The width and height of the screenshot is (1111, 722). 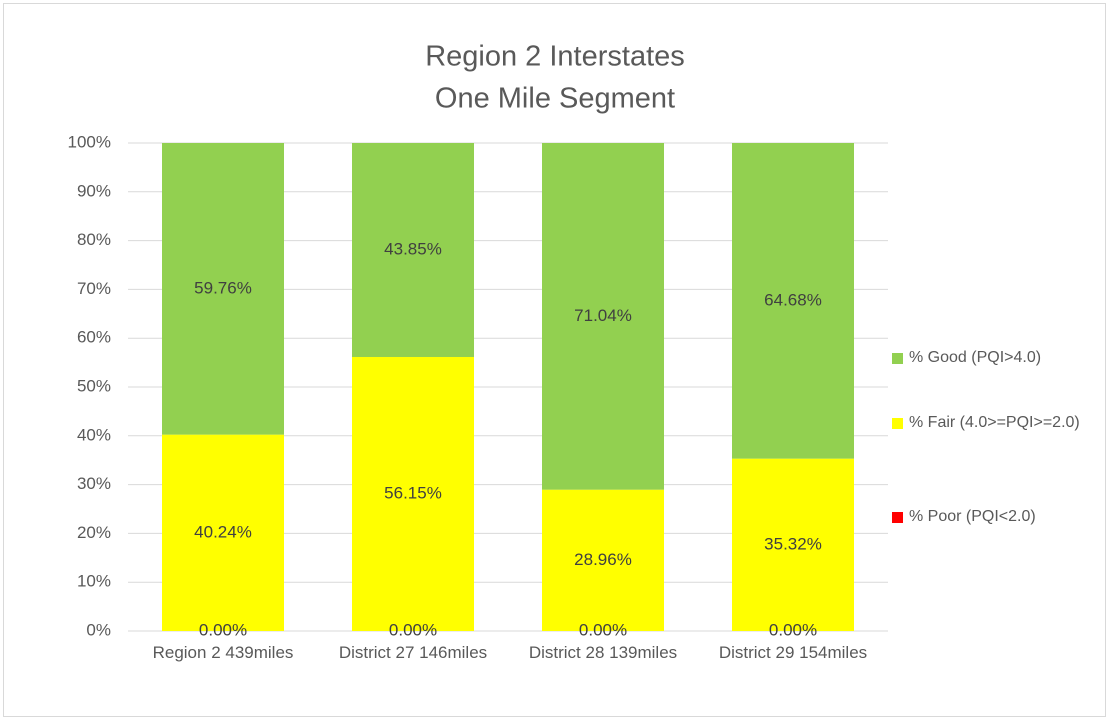 I want to click on data-label: 43.85%, so click(x=413, y=248).